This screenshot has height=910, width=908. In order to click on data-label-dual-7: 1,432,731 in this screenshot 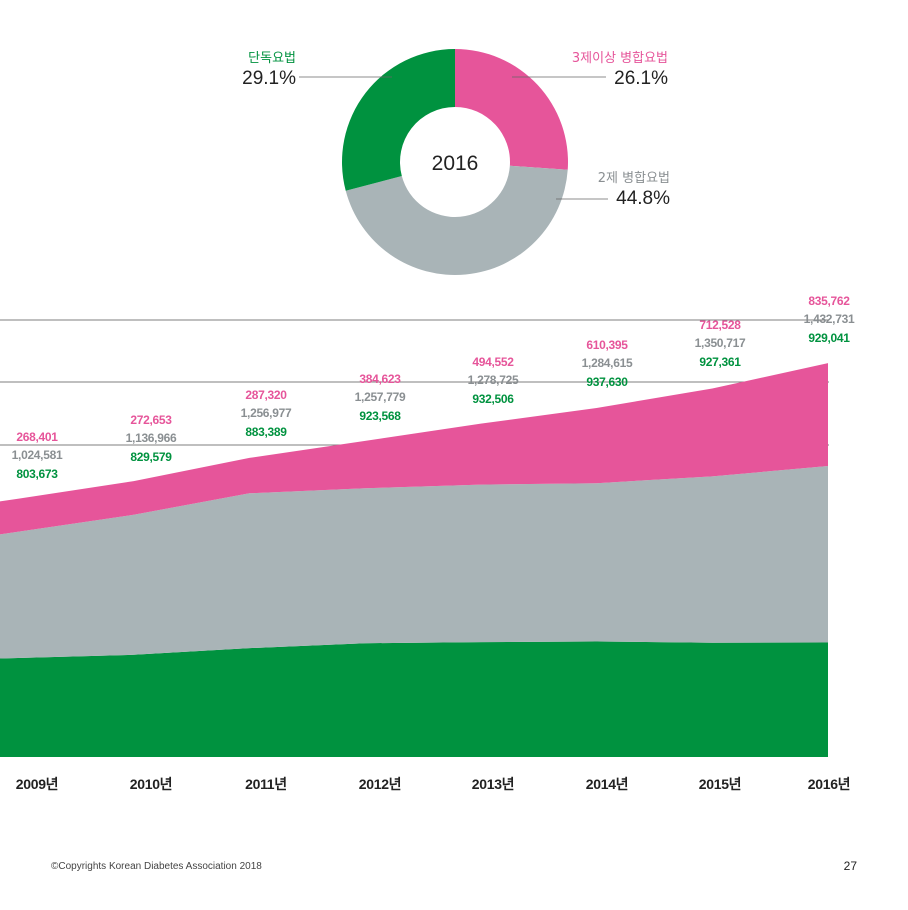, I will do `click(829, 319)`.